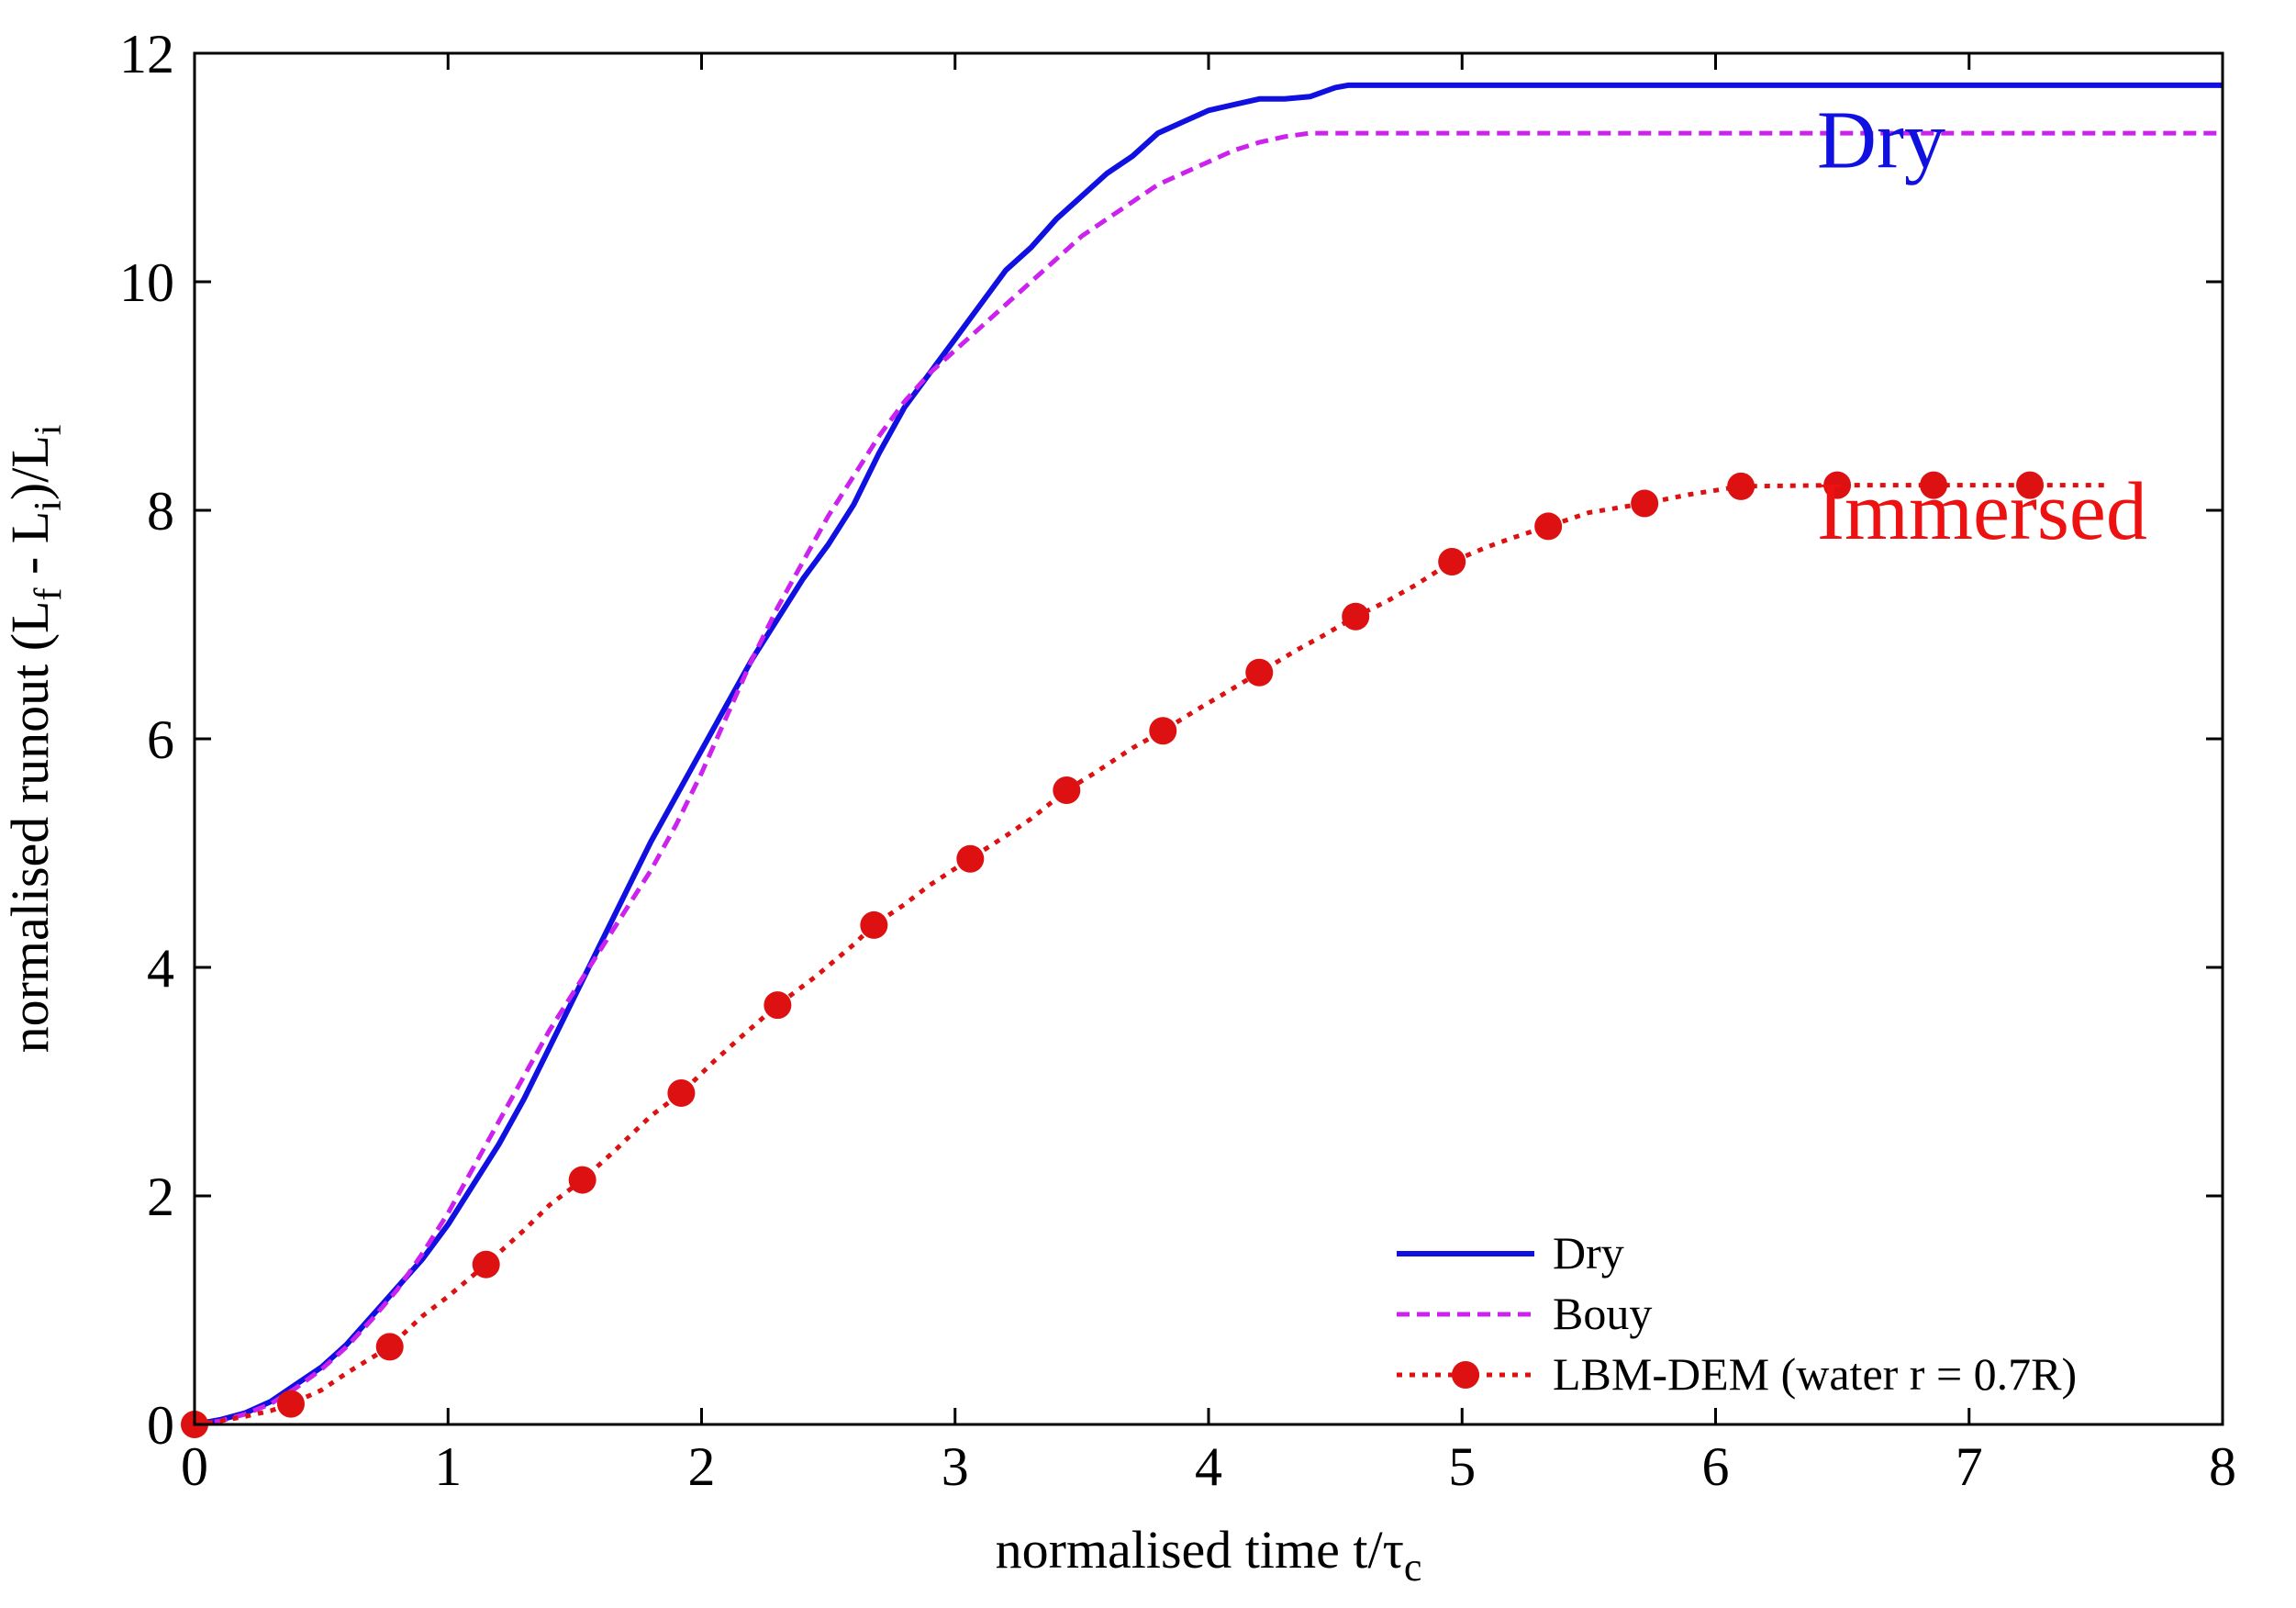 This screenshot has width=2296, height=1608. I want to click on x-tick-label: 8, so click(2222, 1466).